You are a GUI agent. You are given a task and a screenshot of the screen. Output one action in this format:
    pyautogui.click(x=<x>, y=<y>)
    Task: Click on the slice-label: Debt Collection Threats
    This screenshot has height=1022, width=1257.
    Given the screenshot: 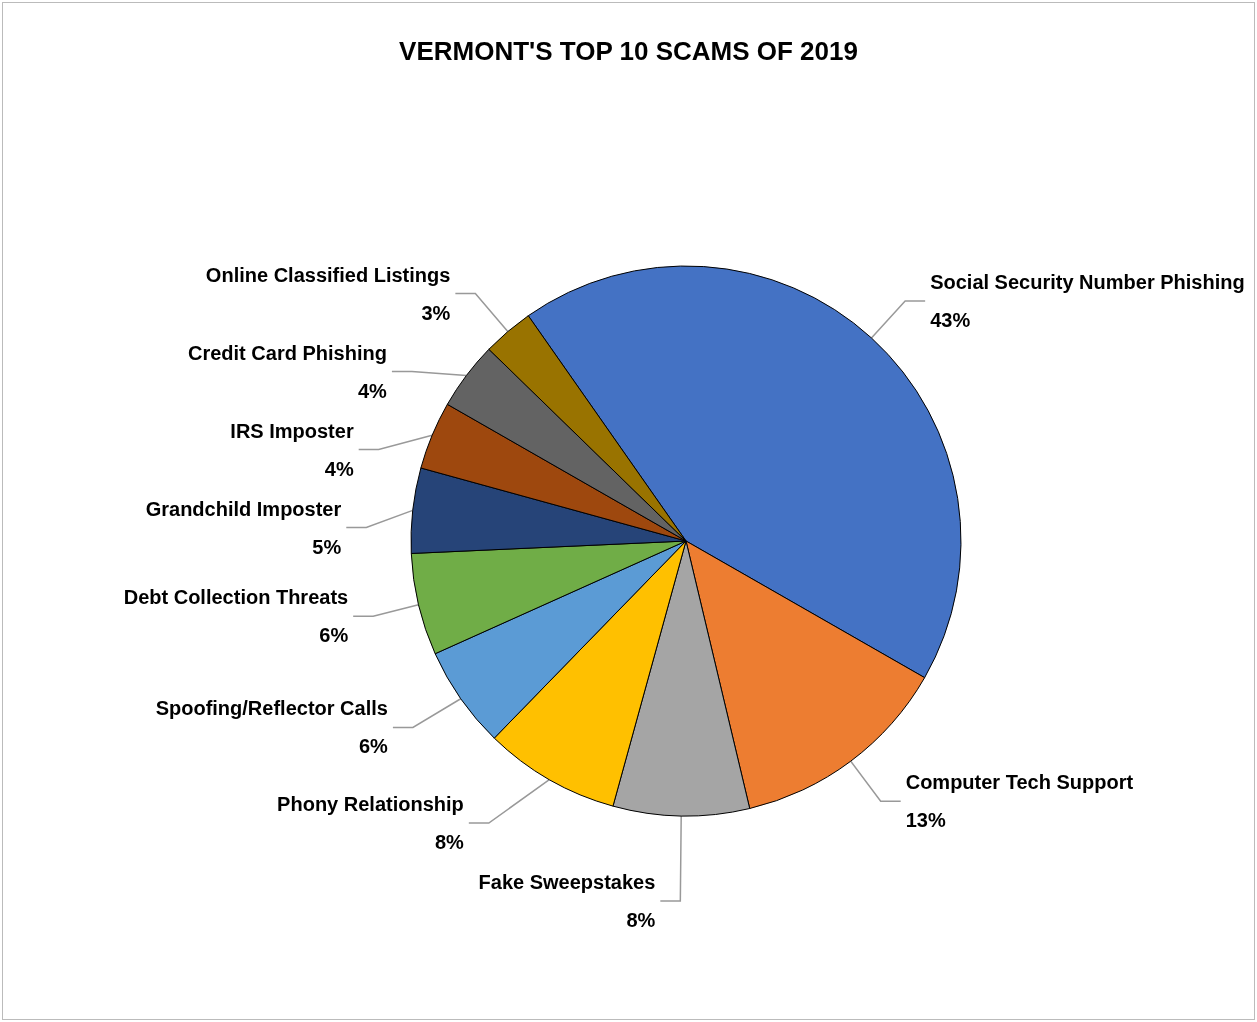 What is the action you would take?
    pyautogui.click(x=236, y=597)
    